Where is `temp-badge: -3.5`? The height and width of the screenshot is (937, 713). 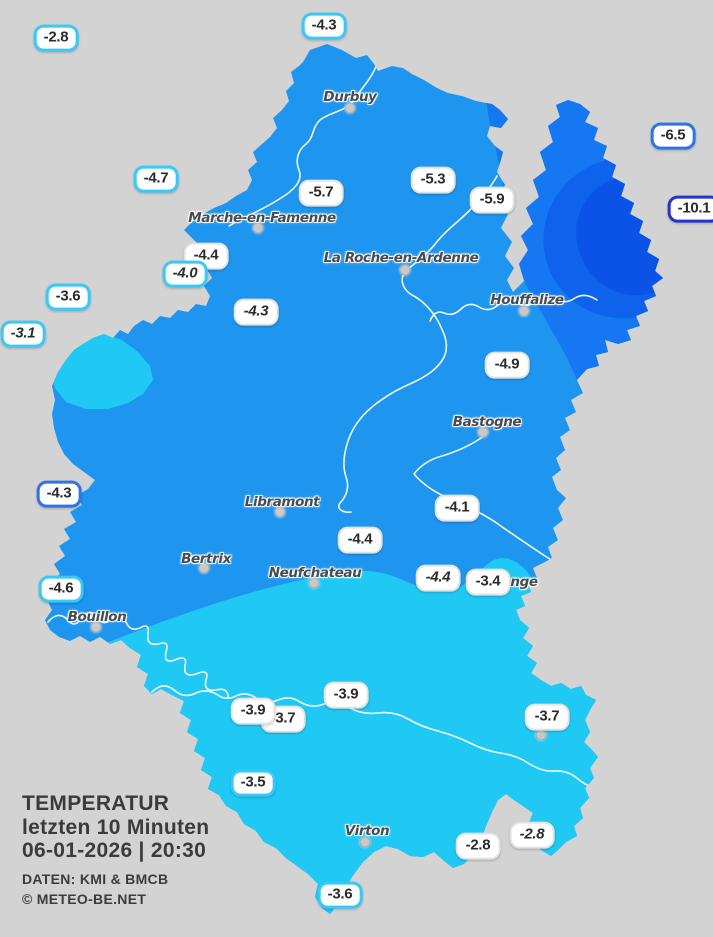 temp-badge: -3.5 is located at coordinates (253, 783).